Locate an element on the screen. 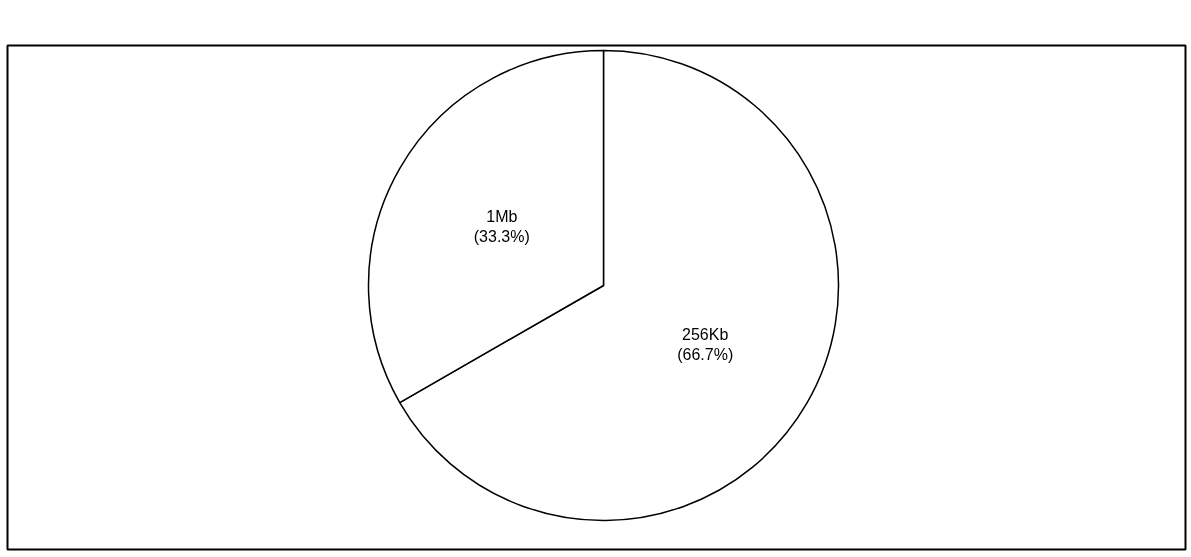 This screenshot has height=557, width=1191. slice-label: 1Mb is located at coordinates (502, 216).